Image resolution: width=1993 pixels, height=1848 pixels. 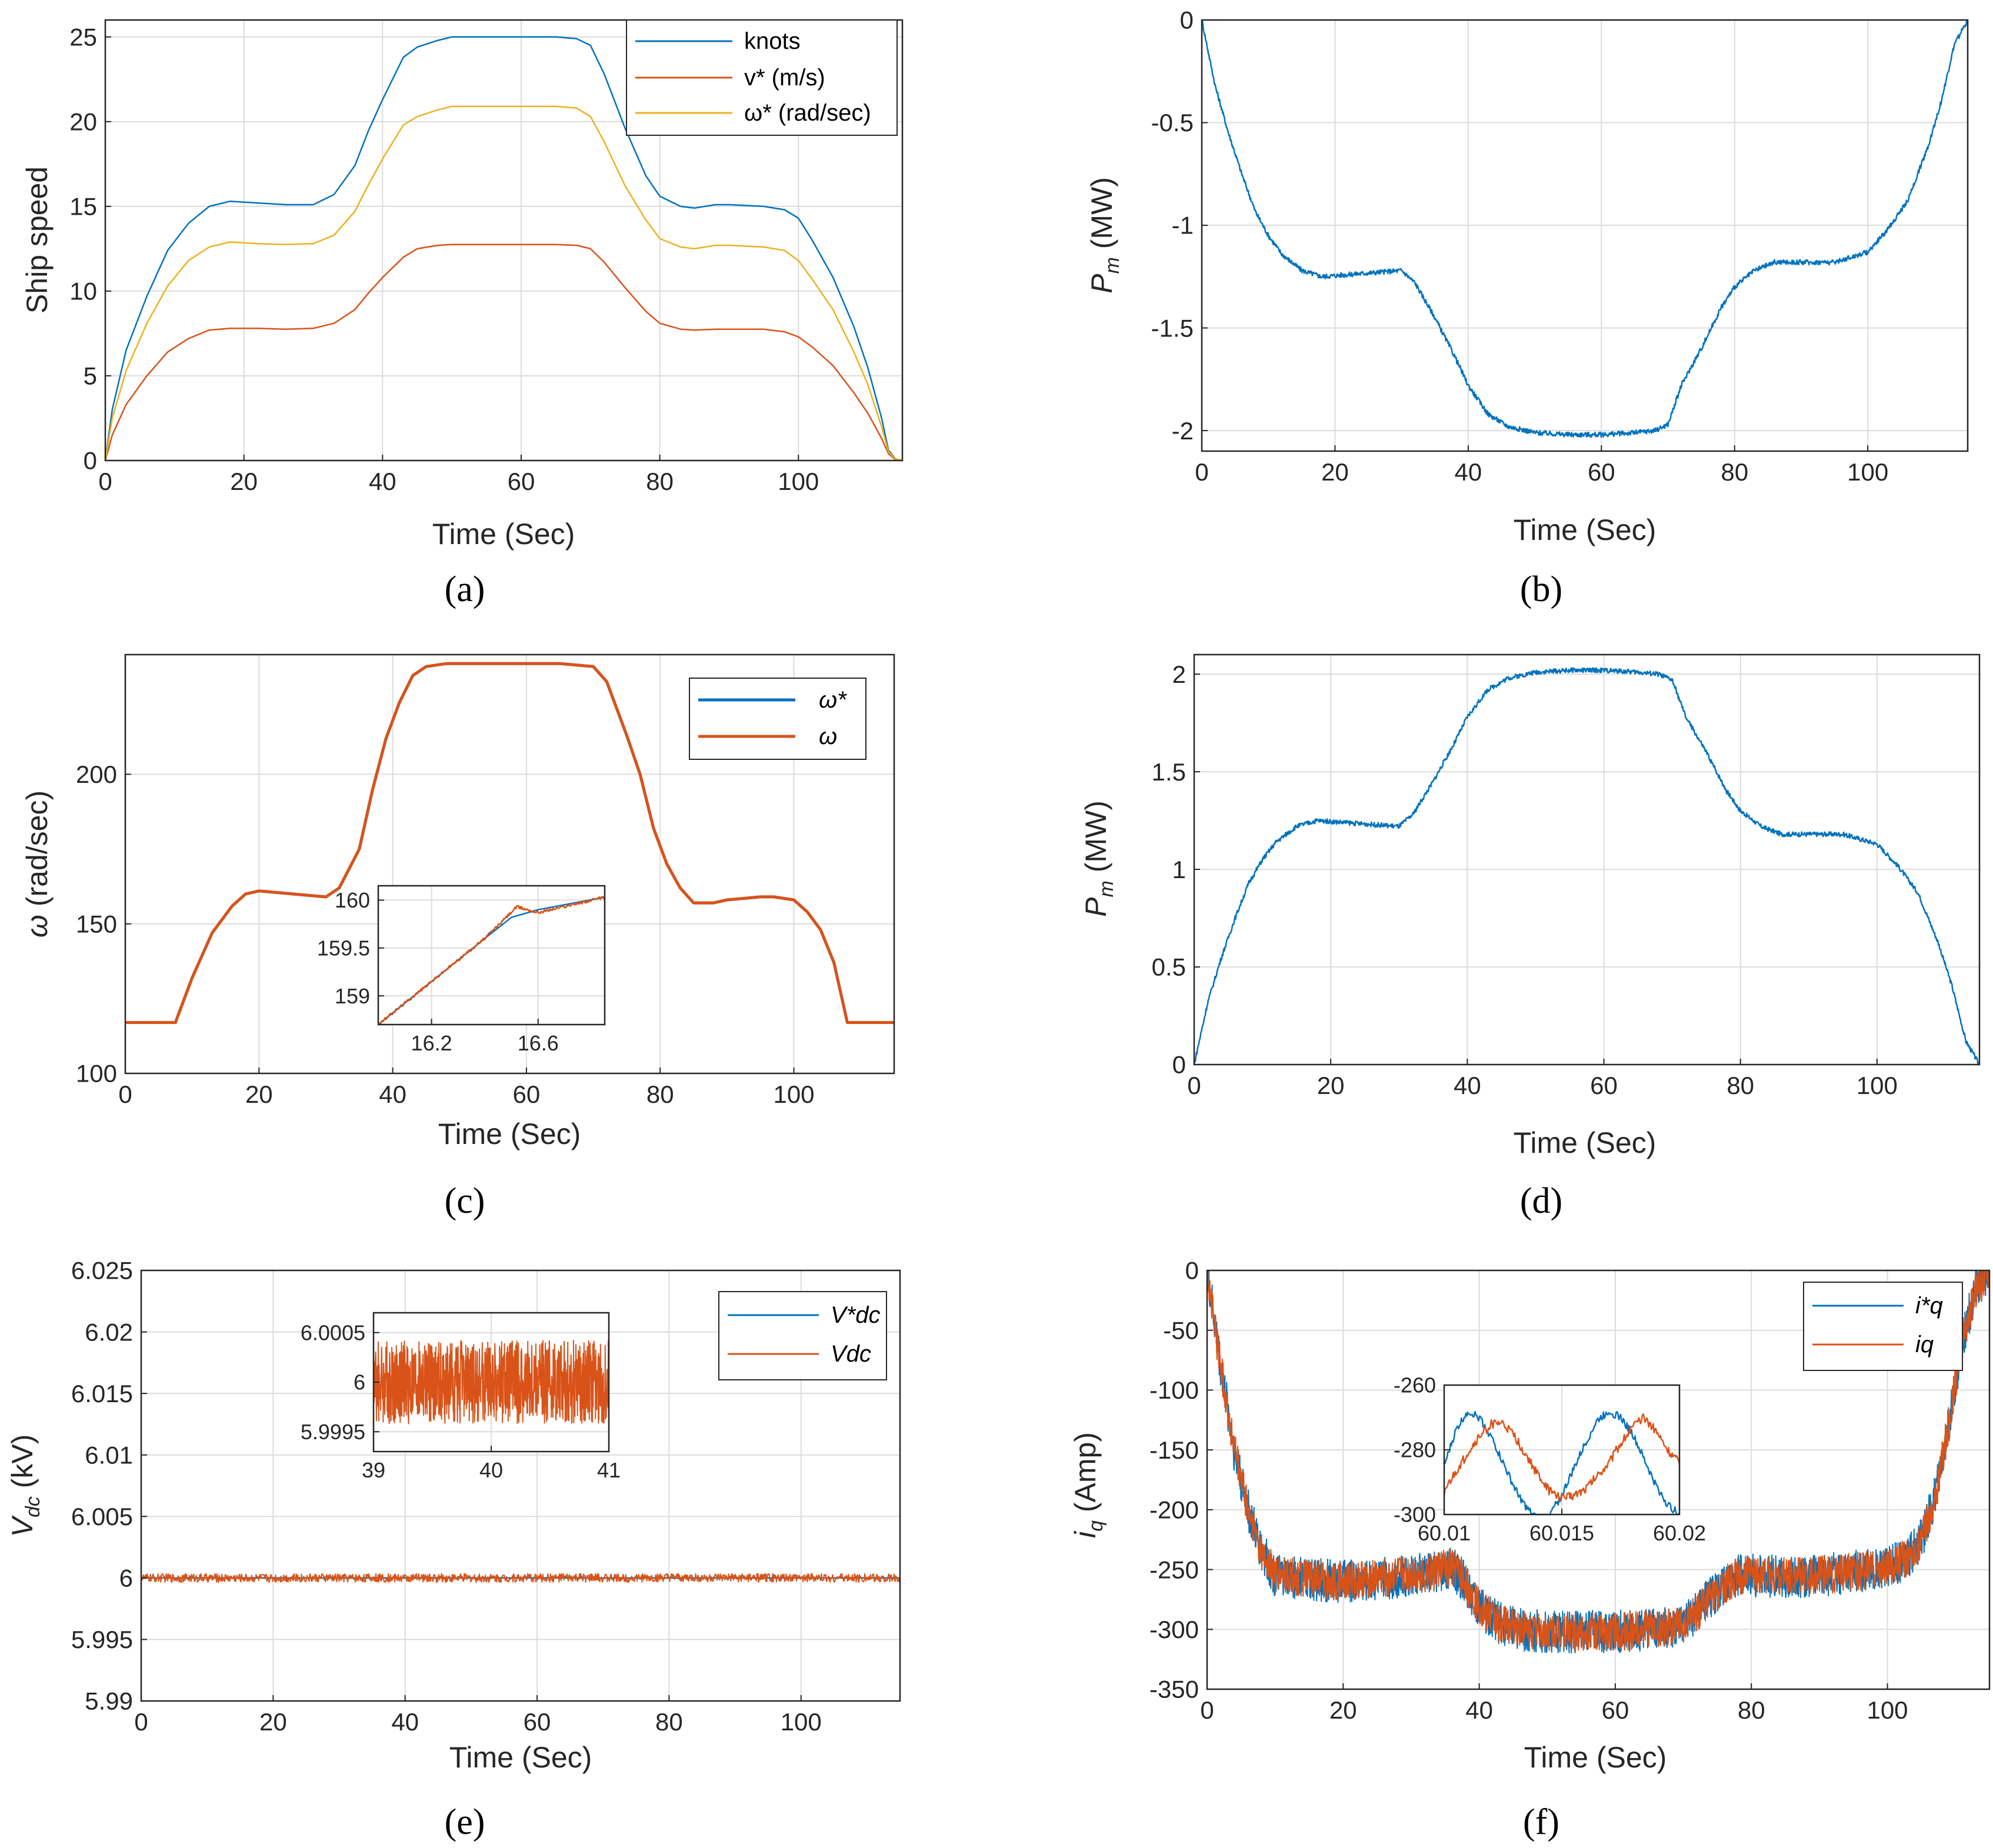 What do you see at coordinates (1174, 1510) in the screenshot?
I see `ytick-f-3: -200` at bounding box center [1174, 1510].